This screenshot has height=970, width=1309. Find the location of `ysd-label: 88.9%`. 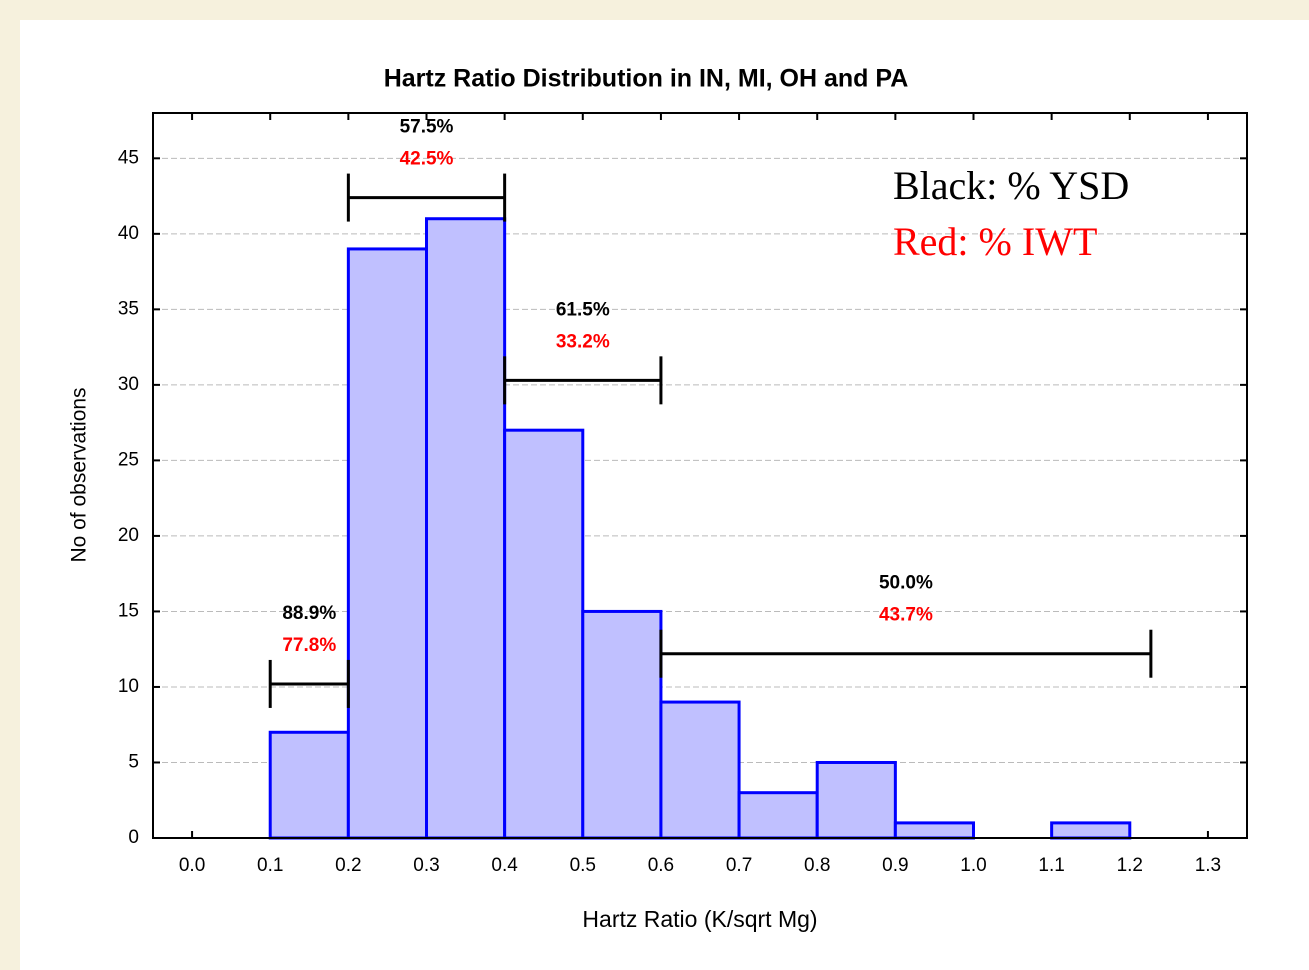

ysd-label: 88.9% is located at coordinates (309, 613).